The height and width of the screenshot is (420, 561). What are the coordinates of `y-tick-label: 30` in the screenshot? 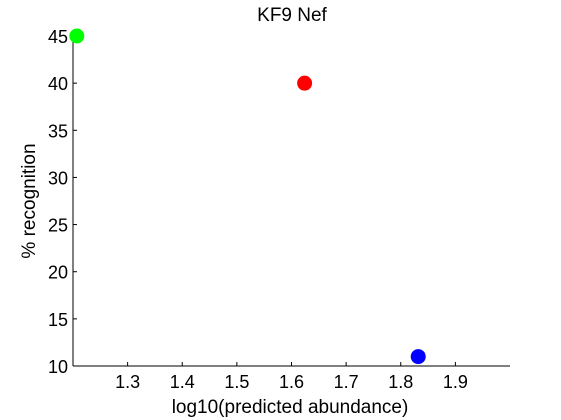 It's located at (58, 178).